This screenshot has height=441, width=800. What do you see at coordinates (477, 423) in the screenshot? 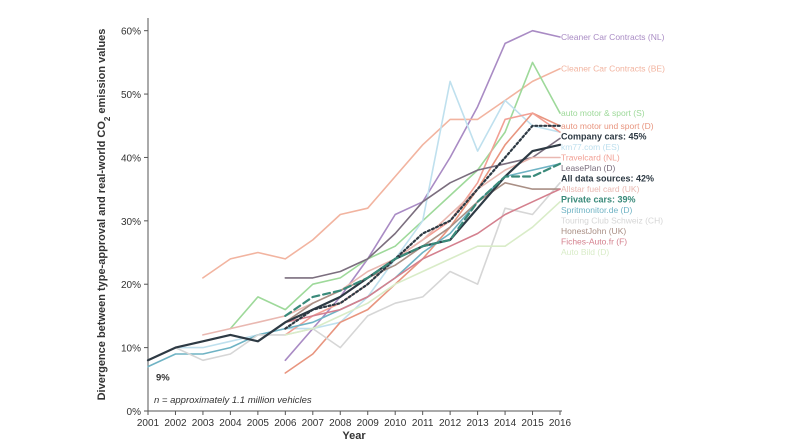
I see `x-tick-label: 2013` at bounding box center [477, 423].